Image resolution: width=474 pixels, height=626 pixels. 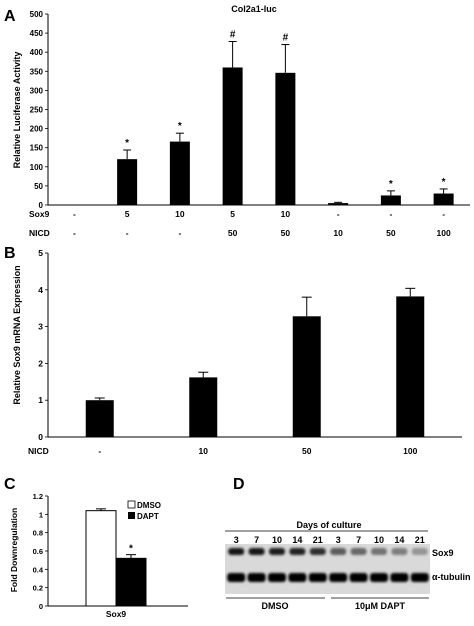 I want to click on chart-b-category-label: 10, so click(x=204, y=451).